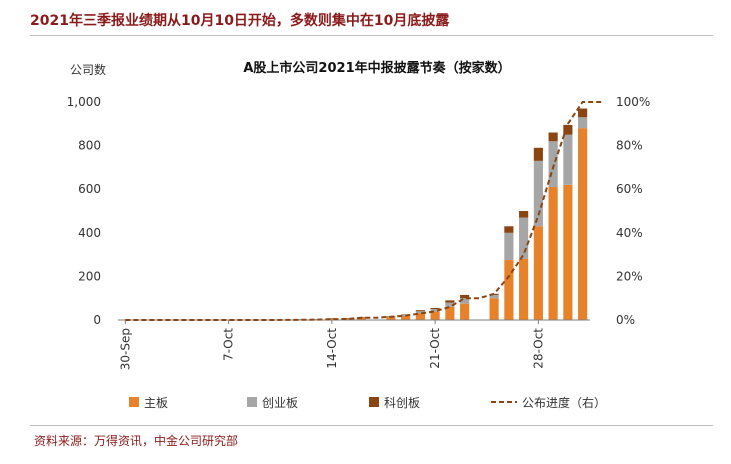 The width and height of the screenshot is (731, 464). I want to click on y2-tick-label: 40%, so click(629, 233).